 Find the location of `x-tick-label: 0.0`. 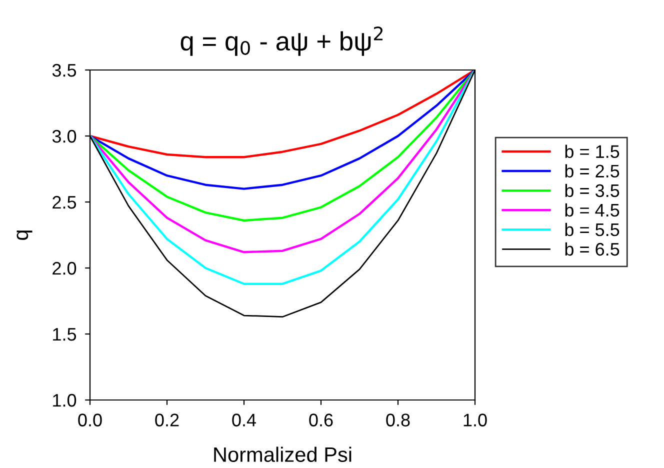

x-tick-label: 0.0 is located at coordinates (90, 420).